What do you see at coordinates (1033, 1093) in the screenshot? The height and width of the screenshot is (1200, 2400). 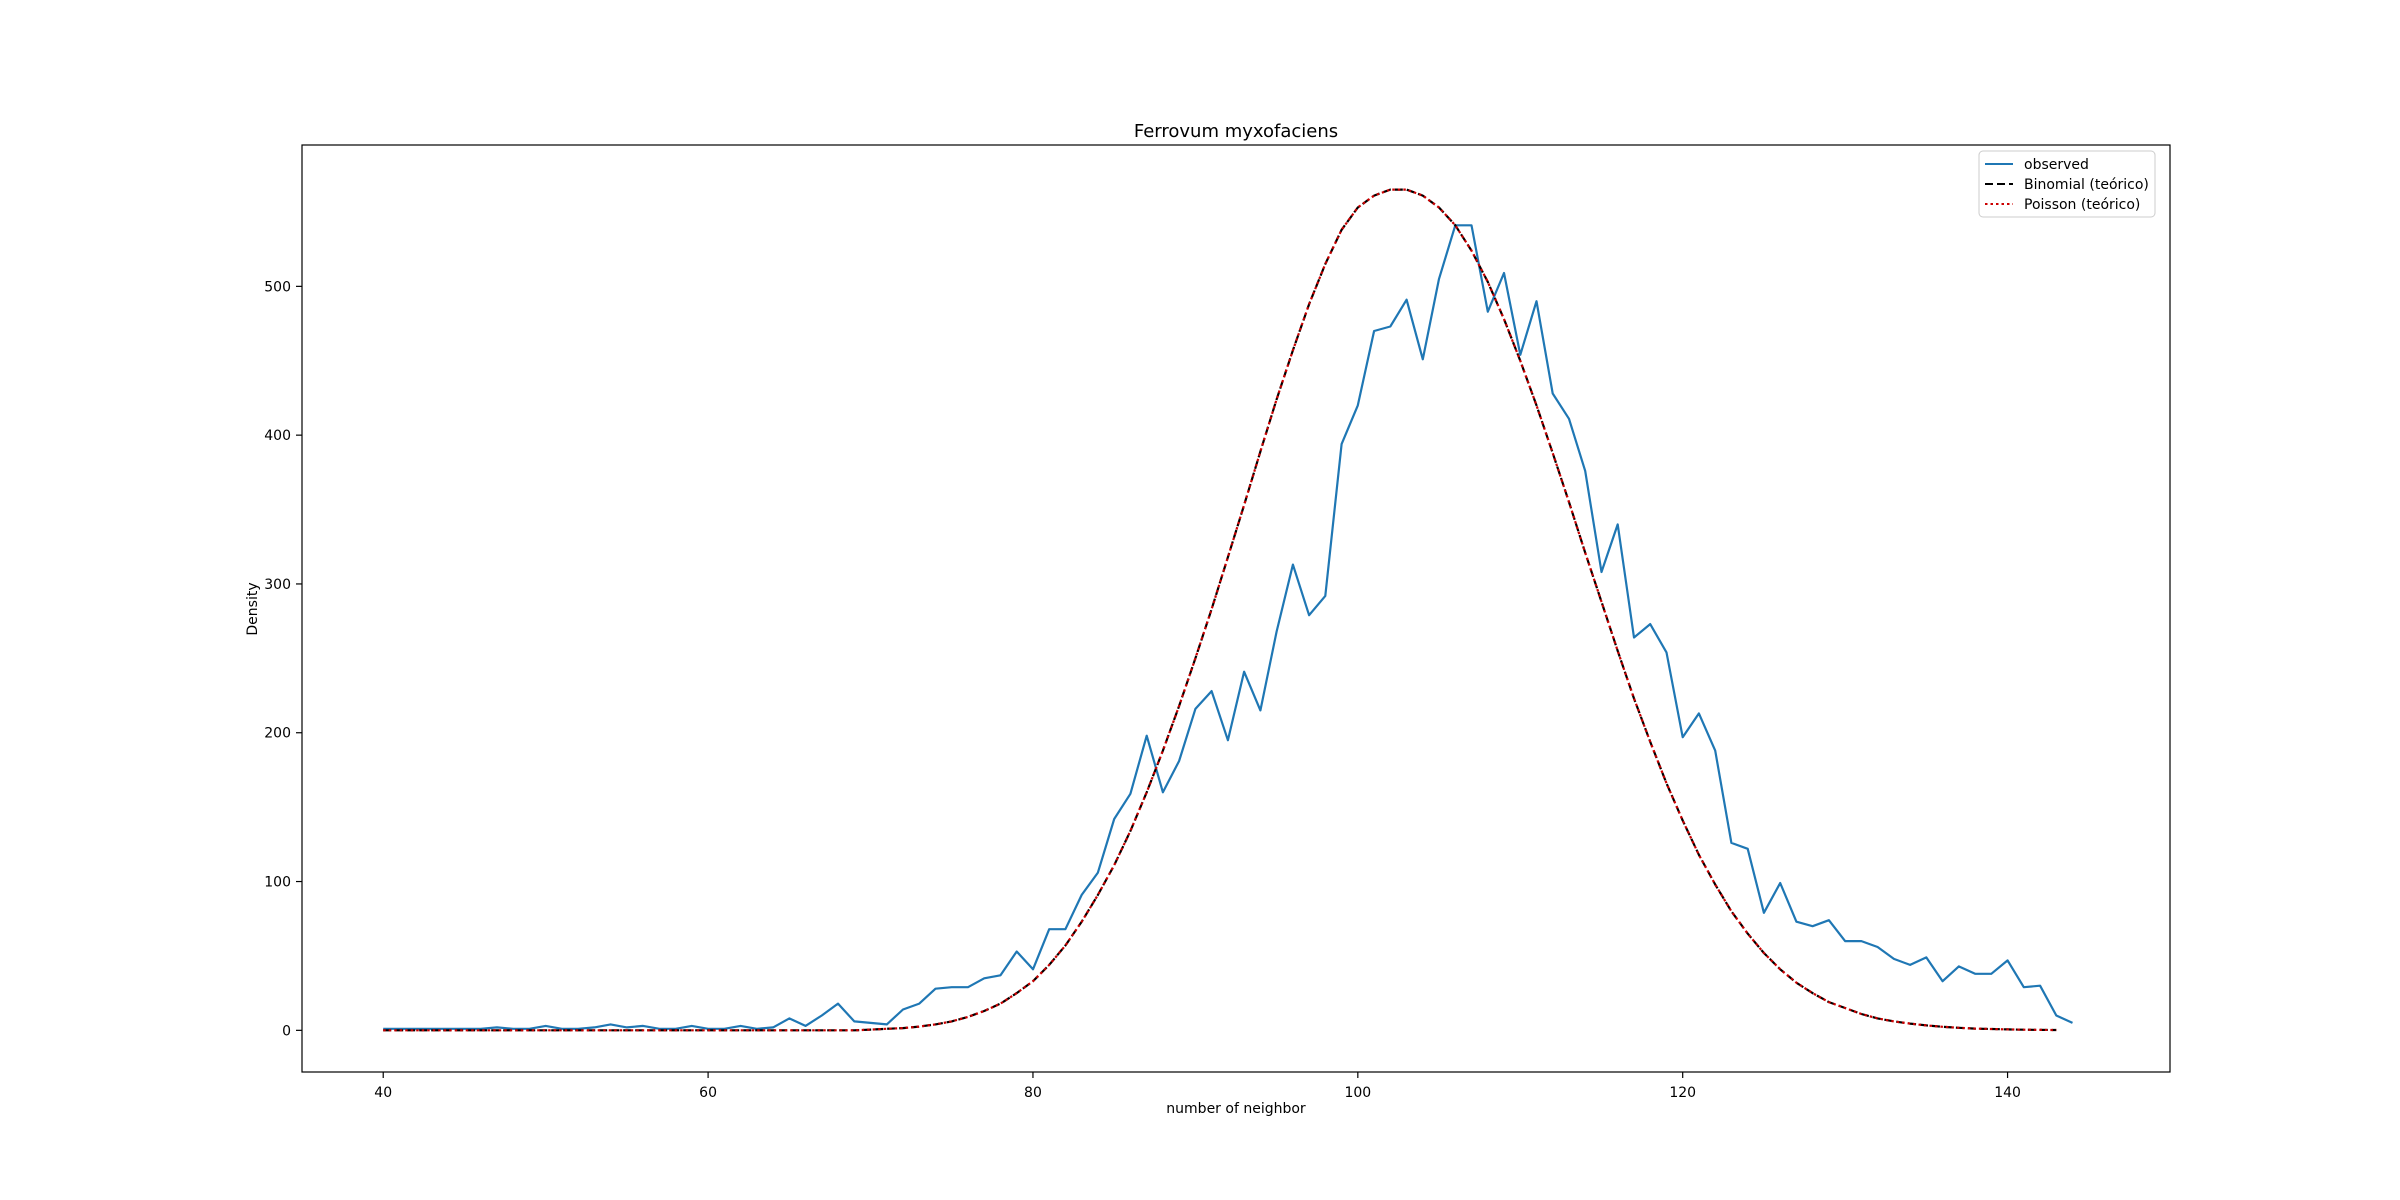 I see `x-tick-label: 80` at bounding box center [1033, 1093].